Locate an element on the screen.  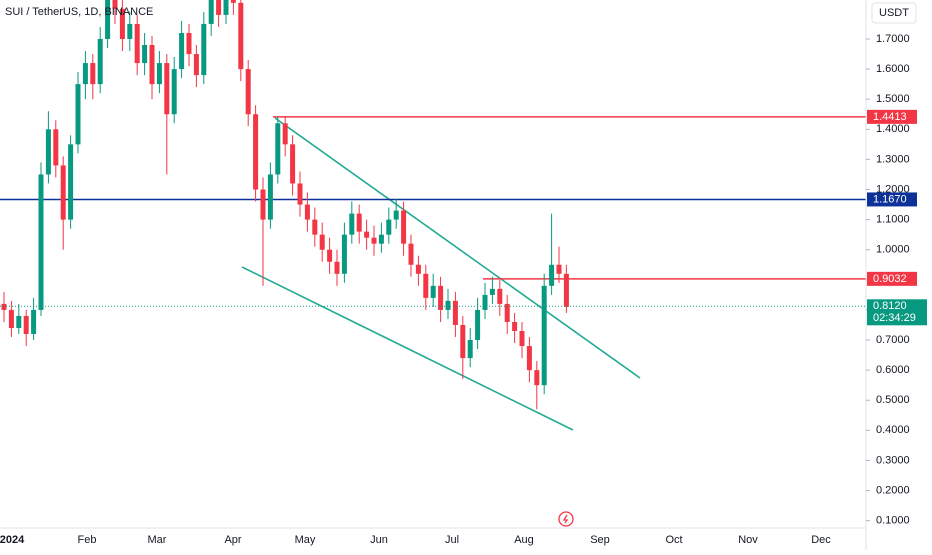
price-label: 0.9032 is located at coordinates (890, 279).